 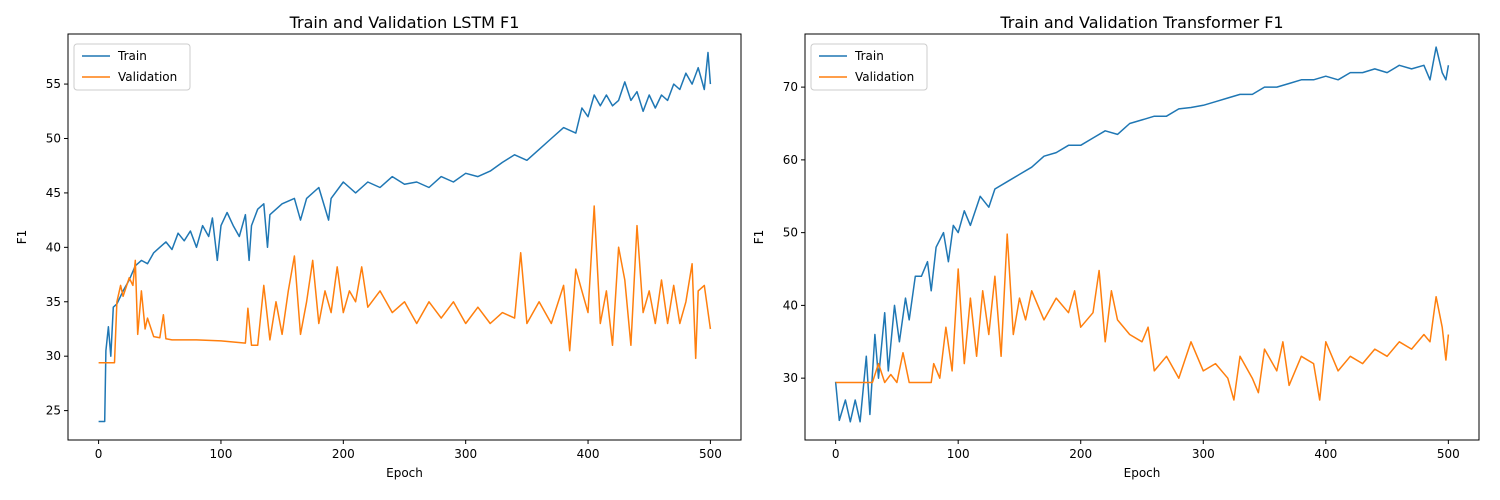 I want to click on chart-title: Train and Validation LSTM F1, so click(x=404, y=22).